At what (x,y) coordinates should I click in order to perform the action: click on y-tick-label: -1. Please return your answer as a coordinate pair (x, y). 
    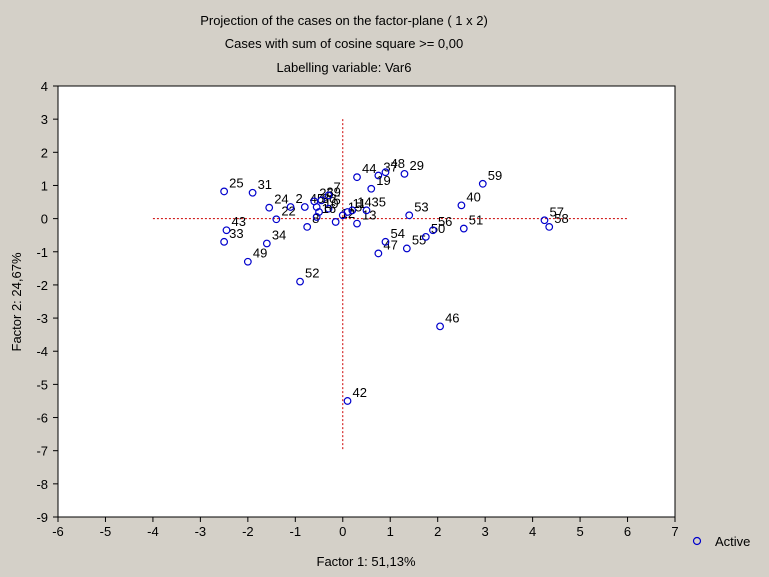
    Looking at the image, I should click on (42, 252).